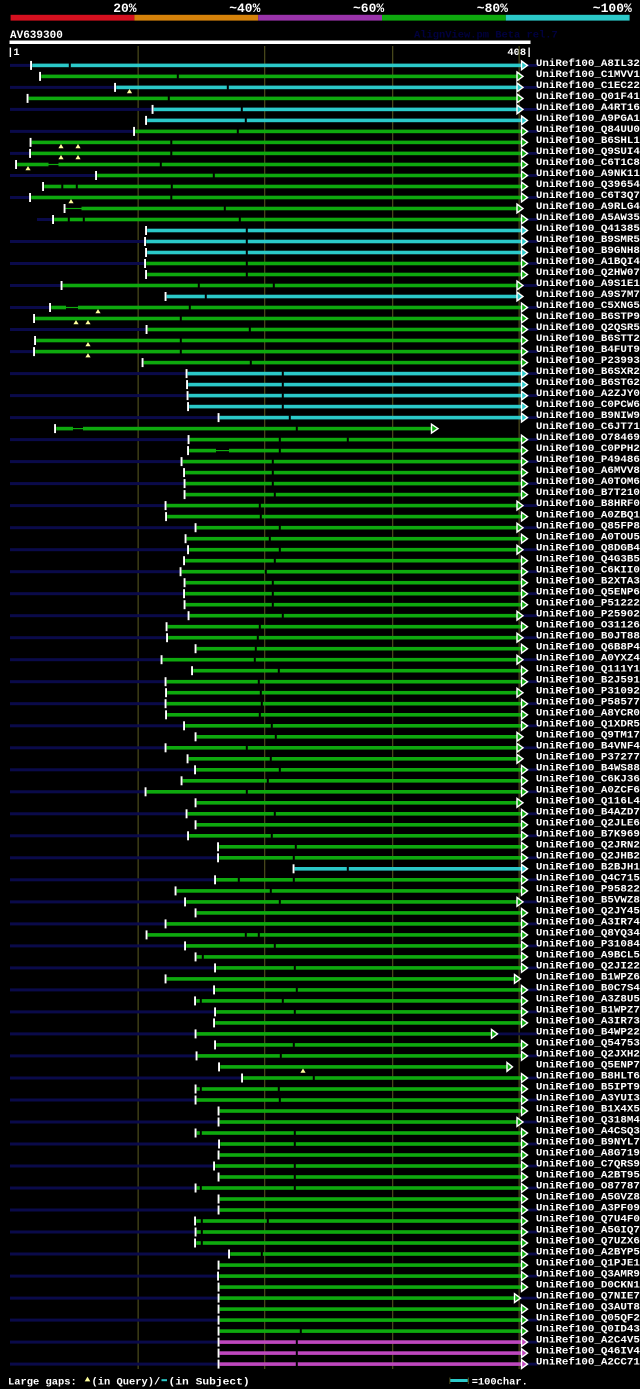 The image size is (640, 1389). What do you see at coordinates (588, 471) in the screenshot?
I see `svg-text: UniRef100_A6MVV8` at bounding box center [588, 471].